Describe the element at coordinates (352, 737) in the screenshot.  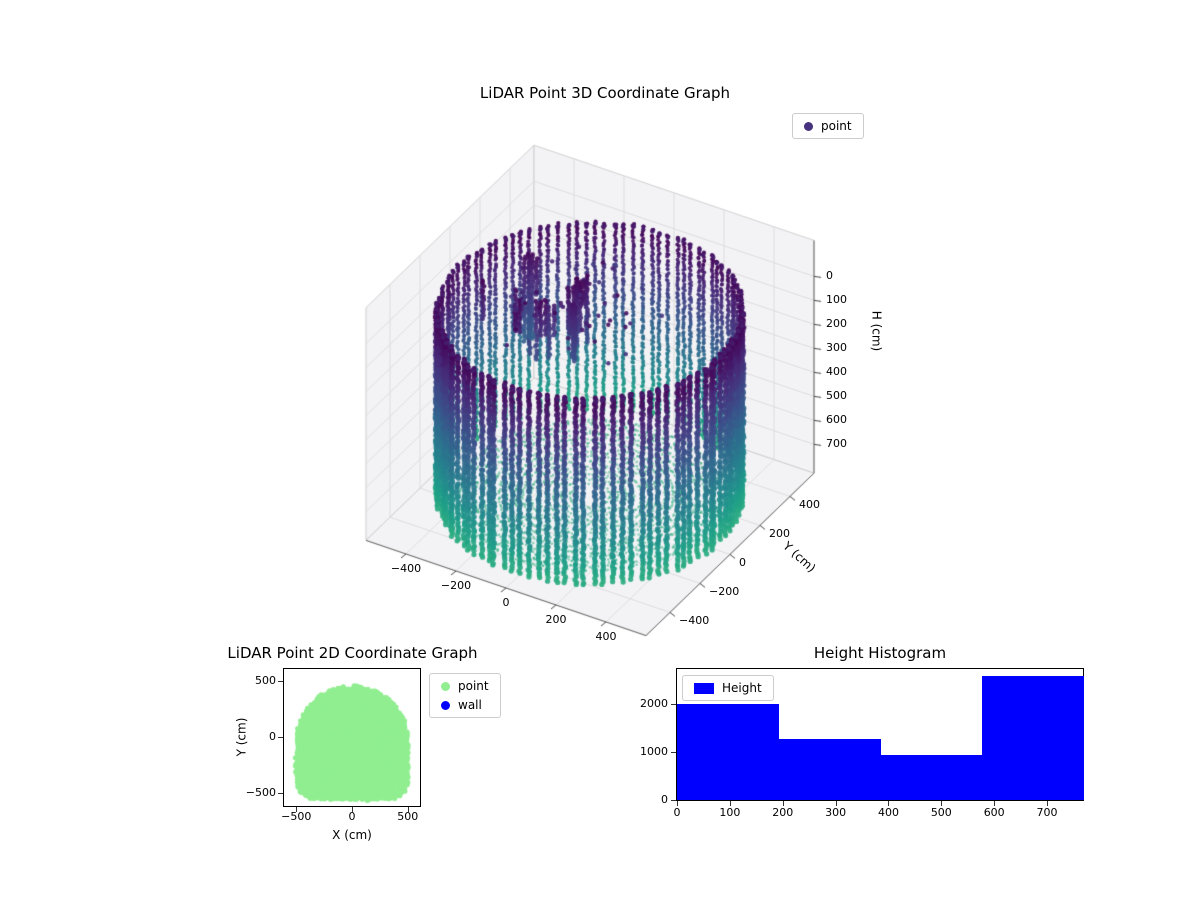
I see `plot2d-points-canvas` at that location.